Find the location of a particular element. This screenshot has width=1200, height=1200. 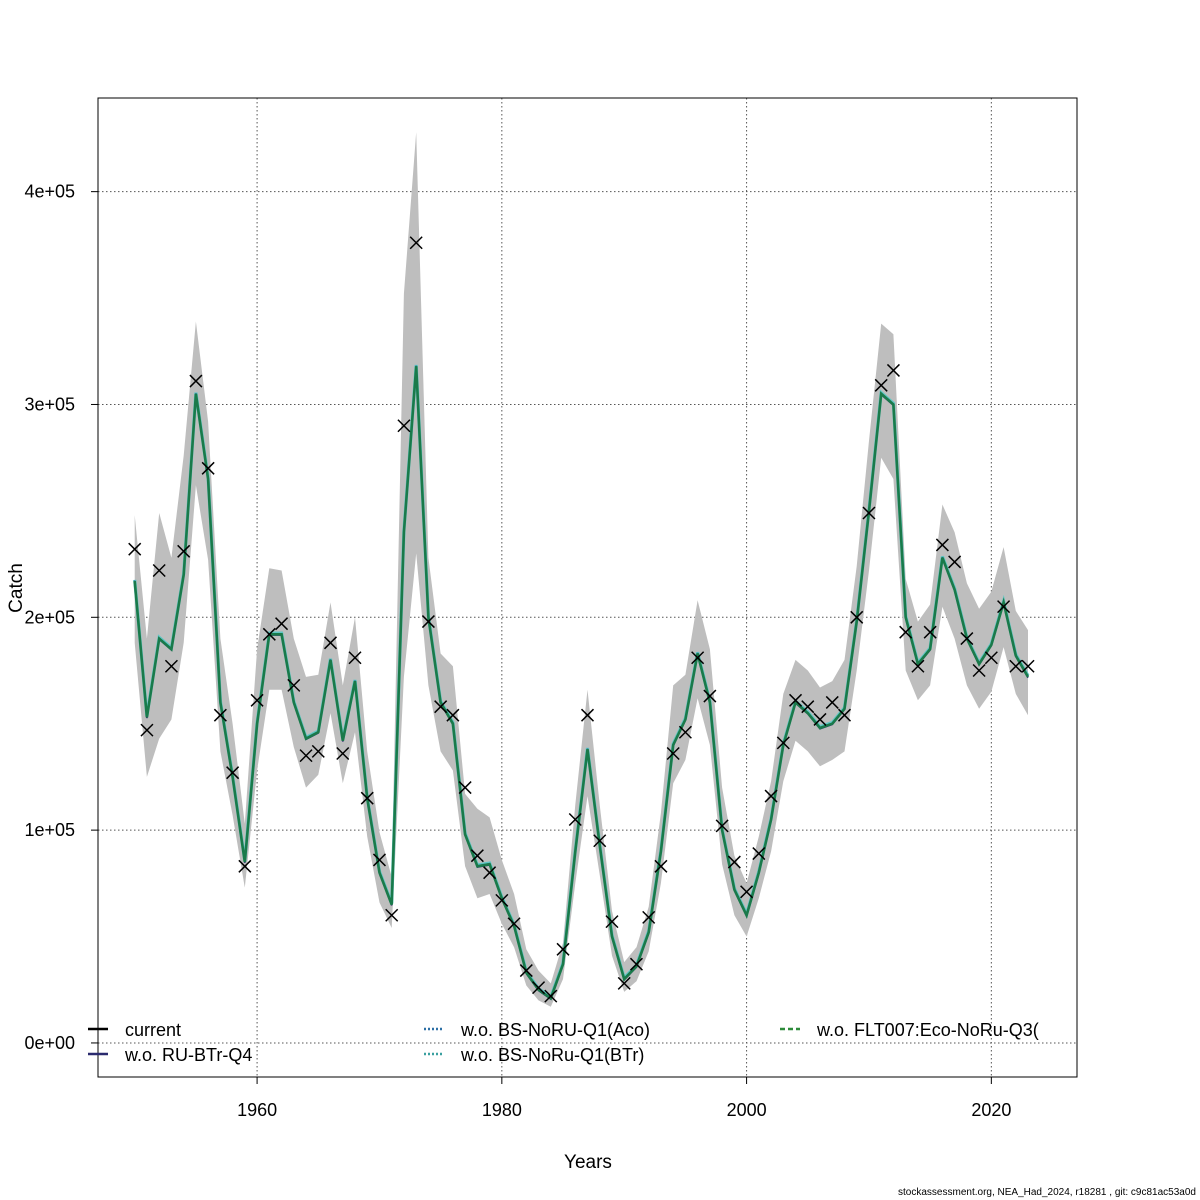

y-tick-label: 2e+05 is located at coordinates (49, 617).